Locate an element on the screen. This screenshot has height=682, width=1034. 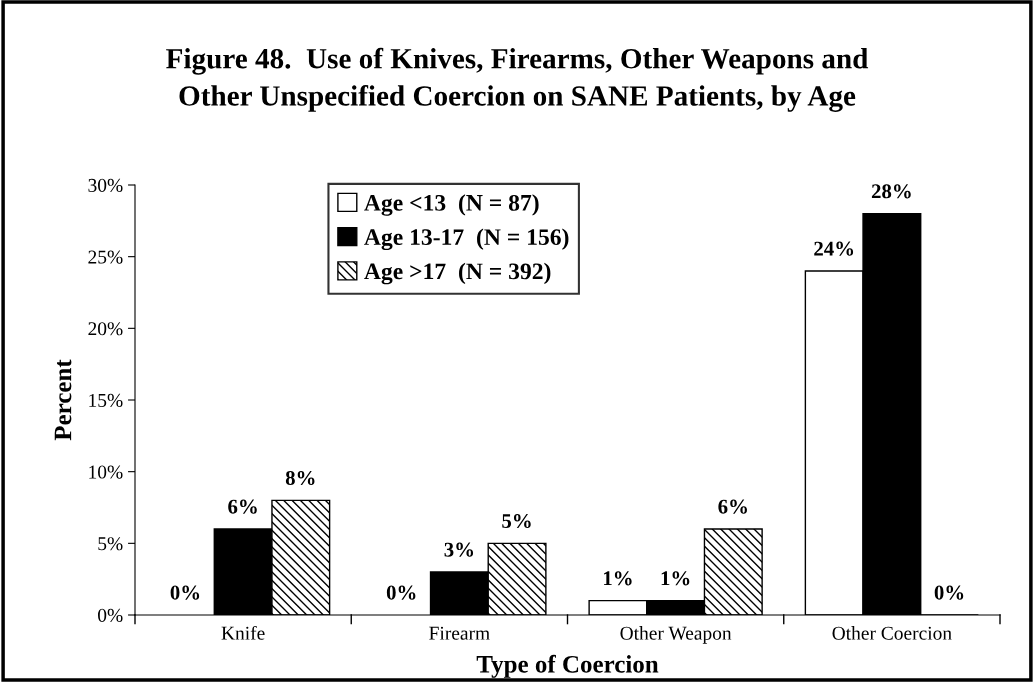
y-tick-label: 20% is located at coordinates (105, 329).